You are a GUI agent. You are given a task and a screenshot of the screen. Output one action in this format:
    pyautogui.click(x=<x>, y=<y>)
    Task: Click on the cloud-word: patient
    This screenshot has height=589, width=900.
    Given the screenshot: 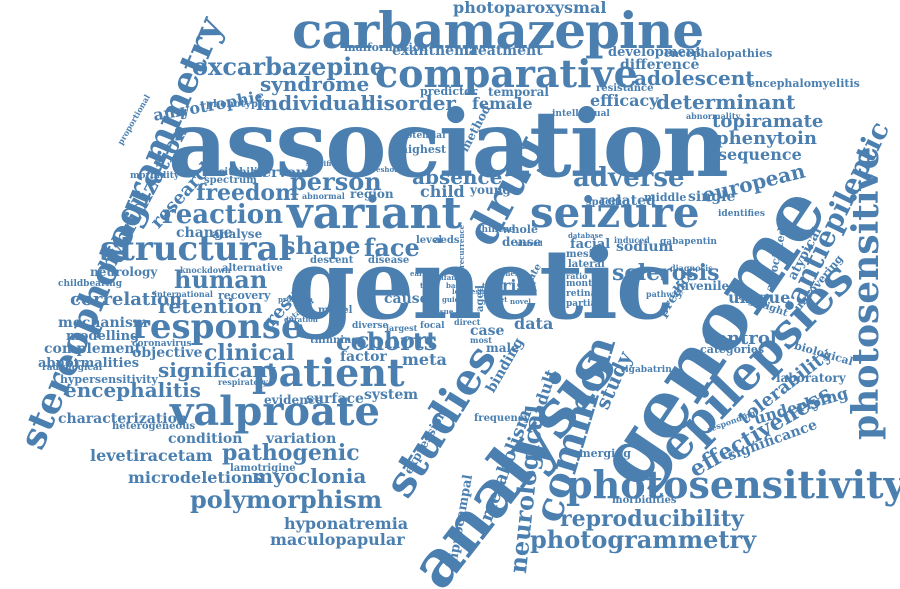 What is the action you would take?
    pyautogui.click(x=328, y=372)
    